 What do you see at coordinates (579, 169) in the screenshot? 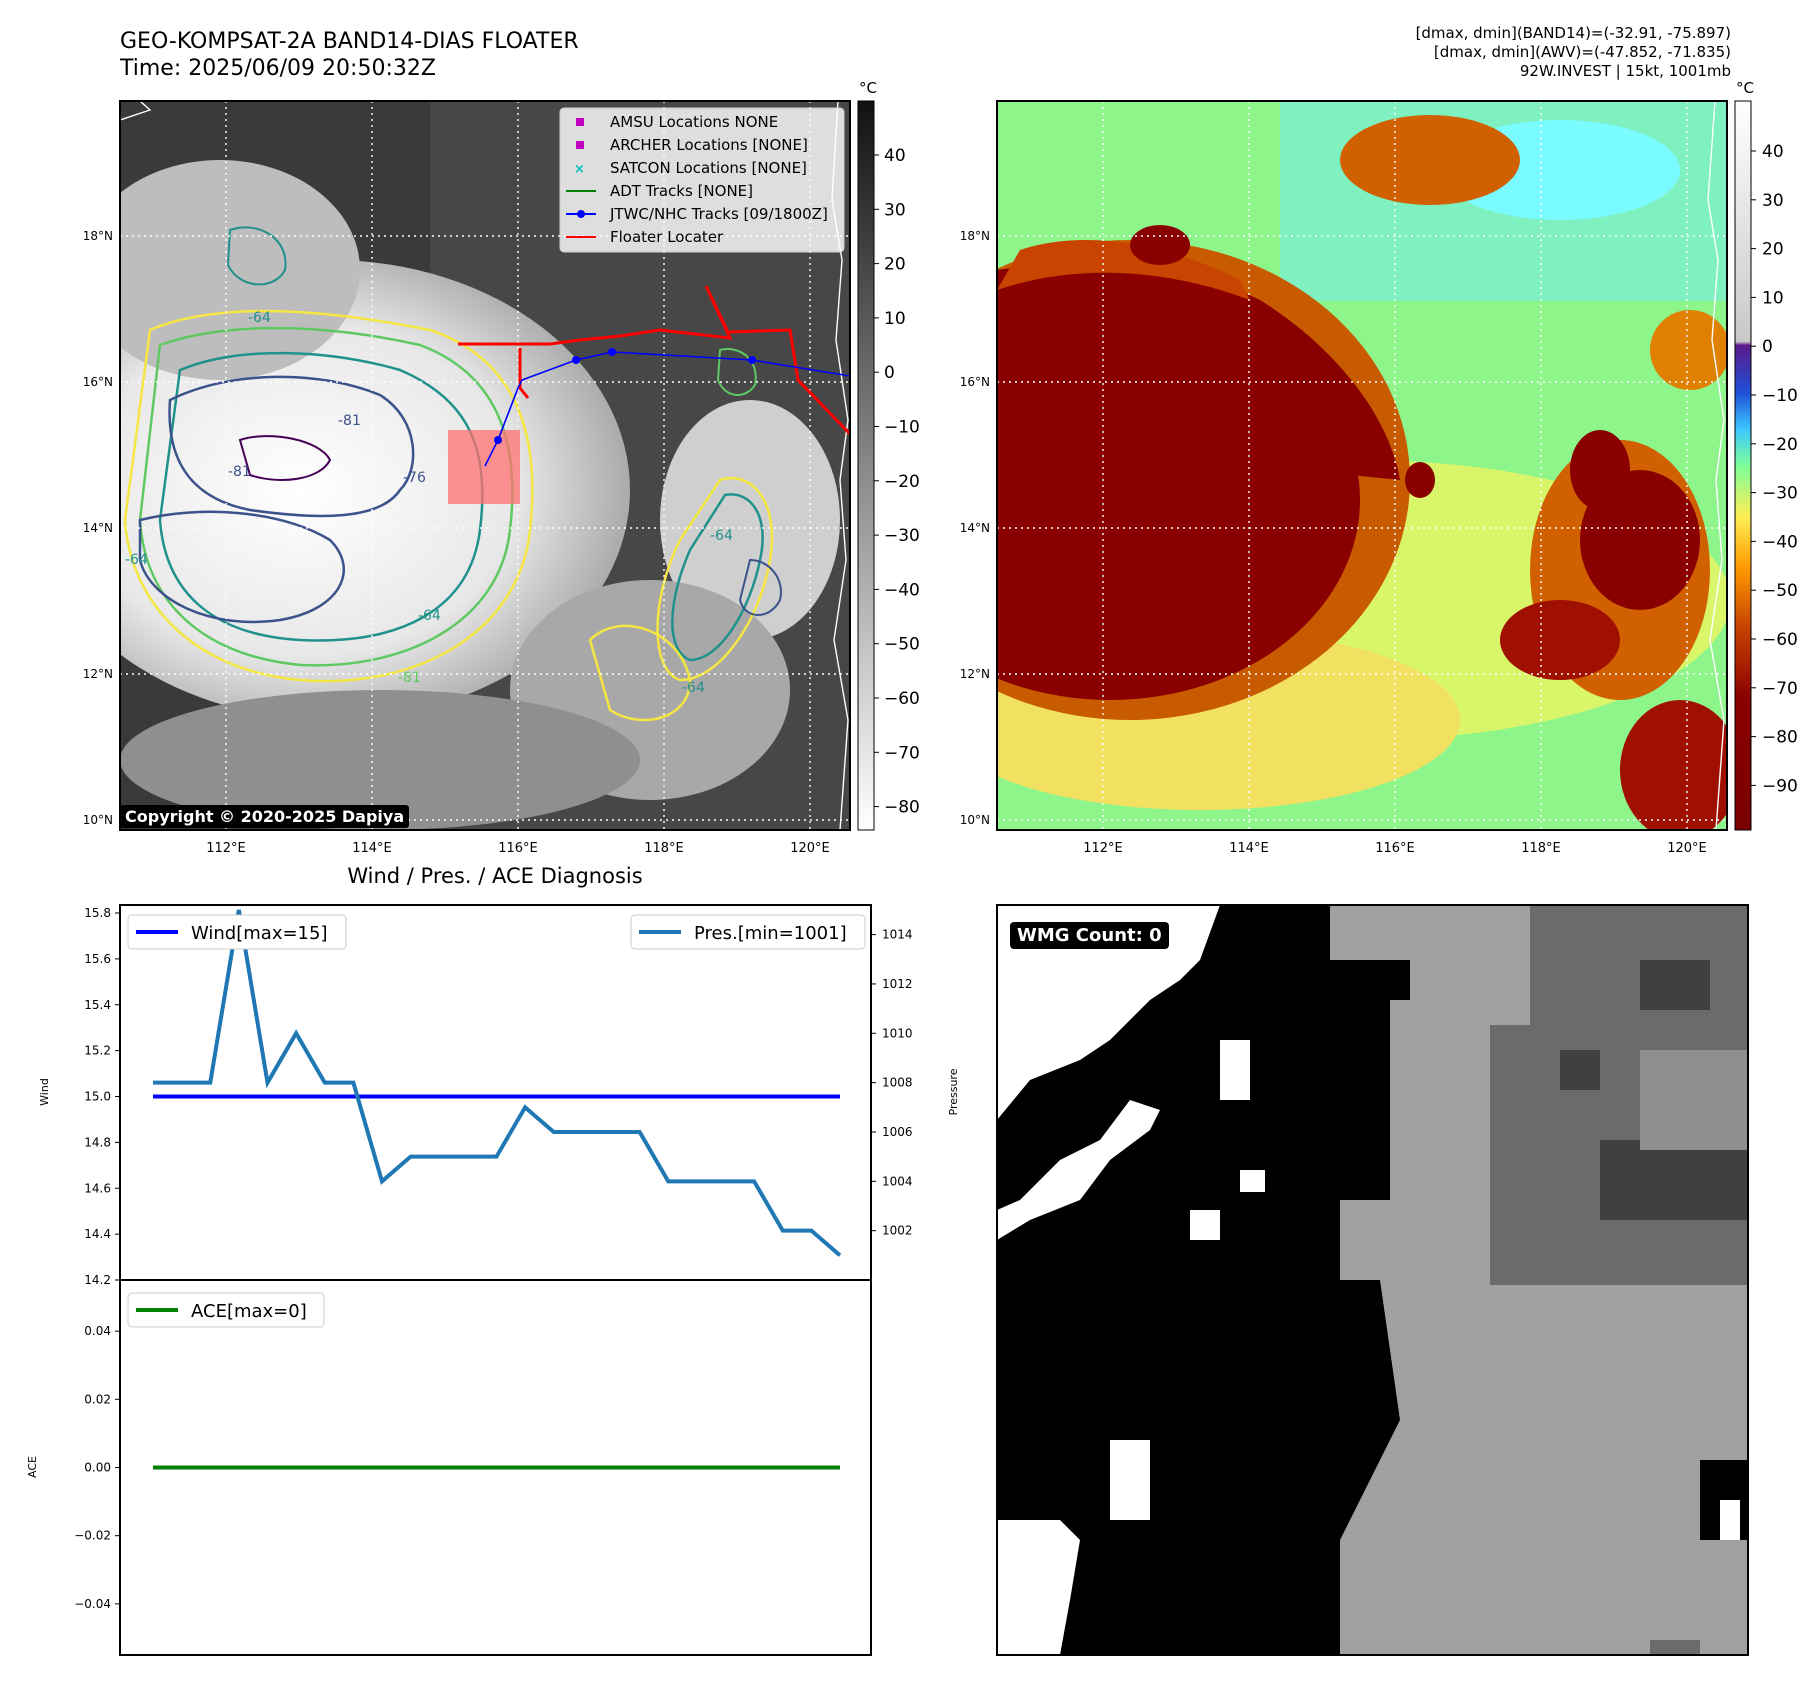
I see `legend-marker-satcon: ×` at bounding box center [579, 169].